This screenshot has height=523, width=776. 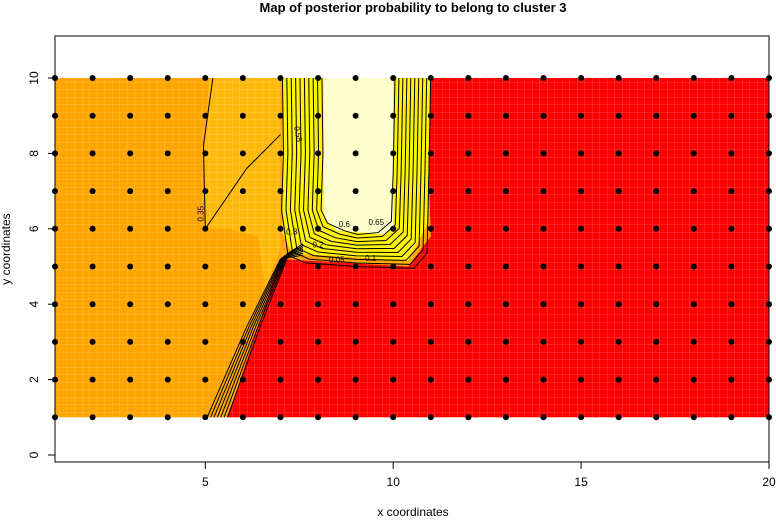 I want to click on contour-label: 0.65, so click(x=377, y=222).